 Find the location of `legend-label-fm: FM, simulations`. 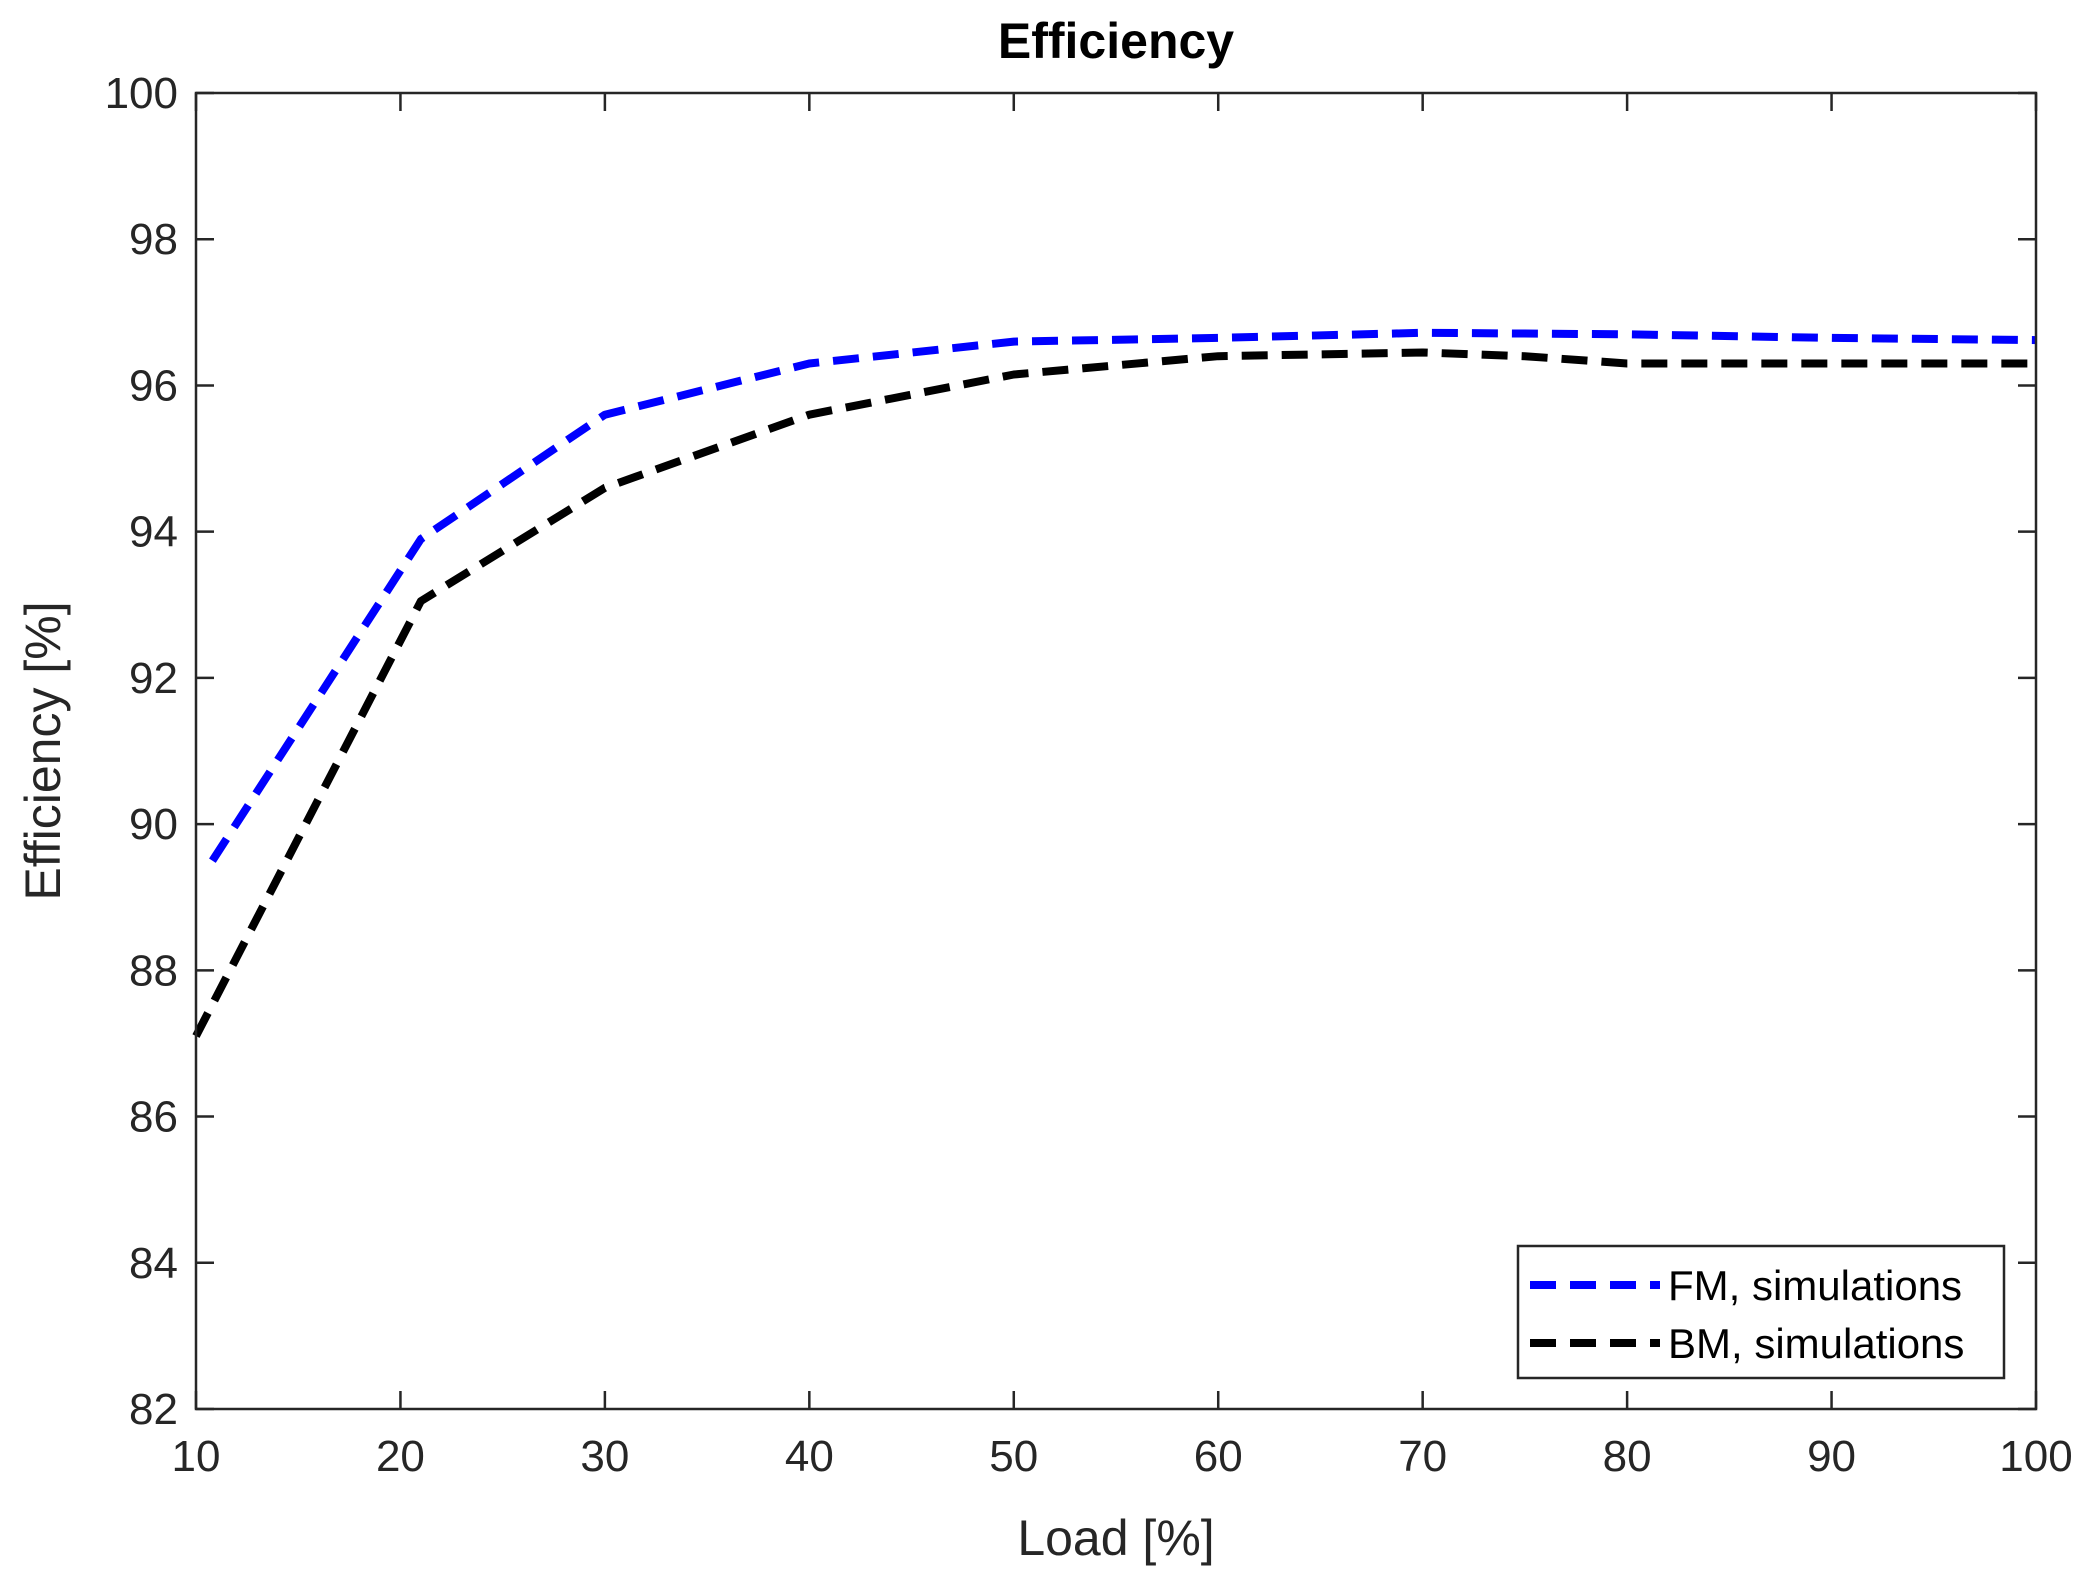

legend-label-fm: FM, simulations is located at coordinates (1815, 1285).